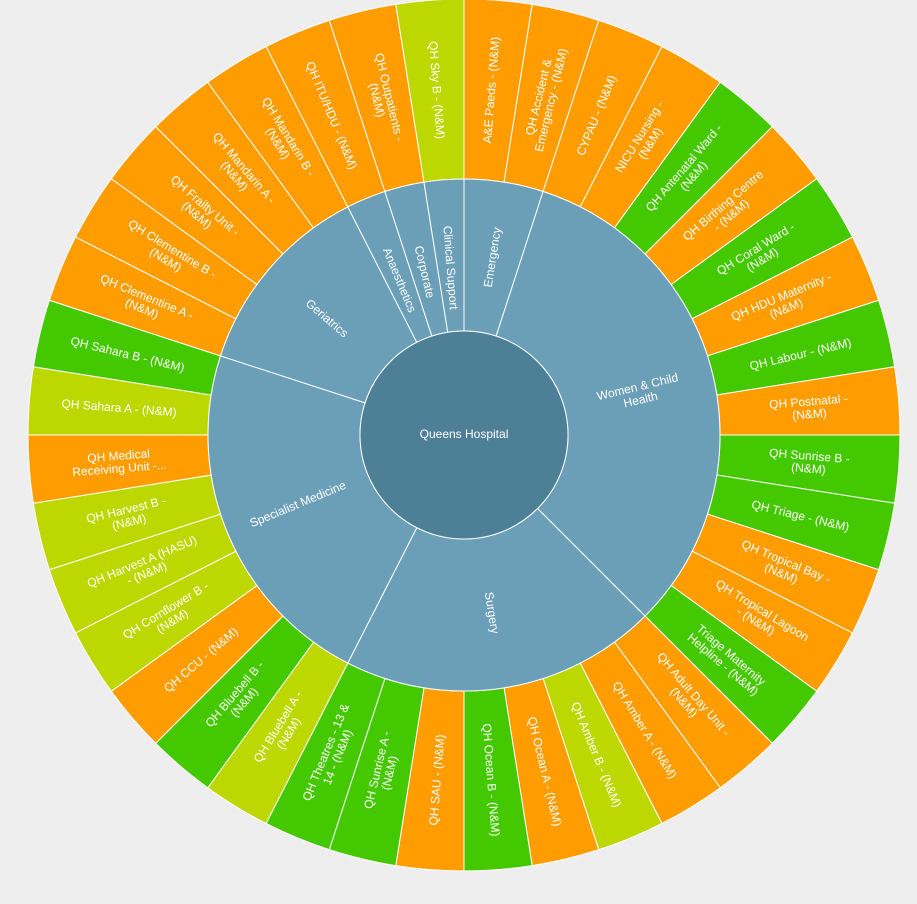 This screenshot has width=917, height=904. I want to click on label-line: QH Postnatal -, so click(809, 402).